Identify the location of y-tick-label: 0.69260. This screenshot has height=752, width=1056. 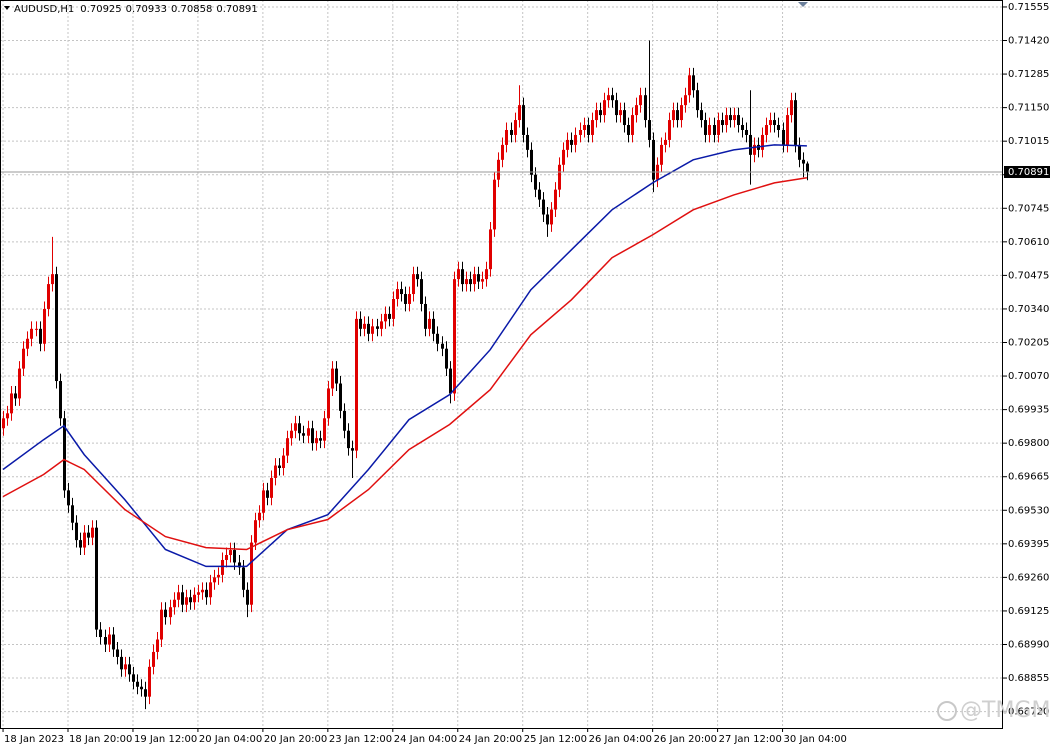
(1028, 577).